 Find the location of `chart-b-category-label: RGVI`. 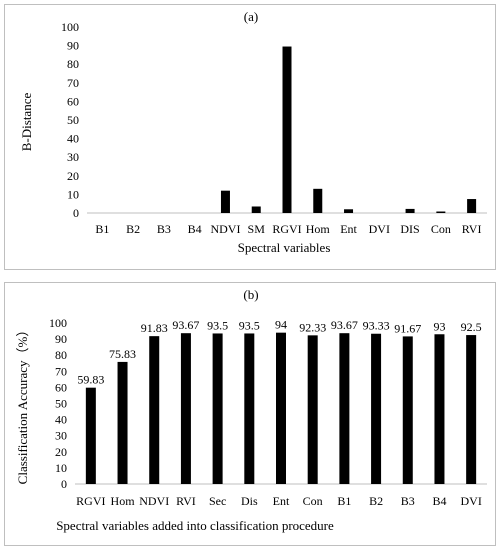

chart-b-category-label: RGVI is located at coordinates (90, 501).